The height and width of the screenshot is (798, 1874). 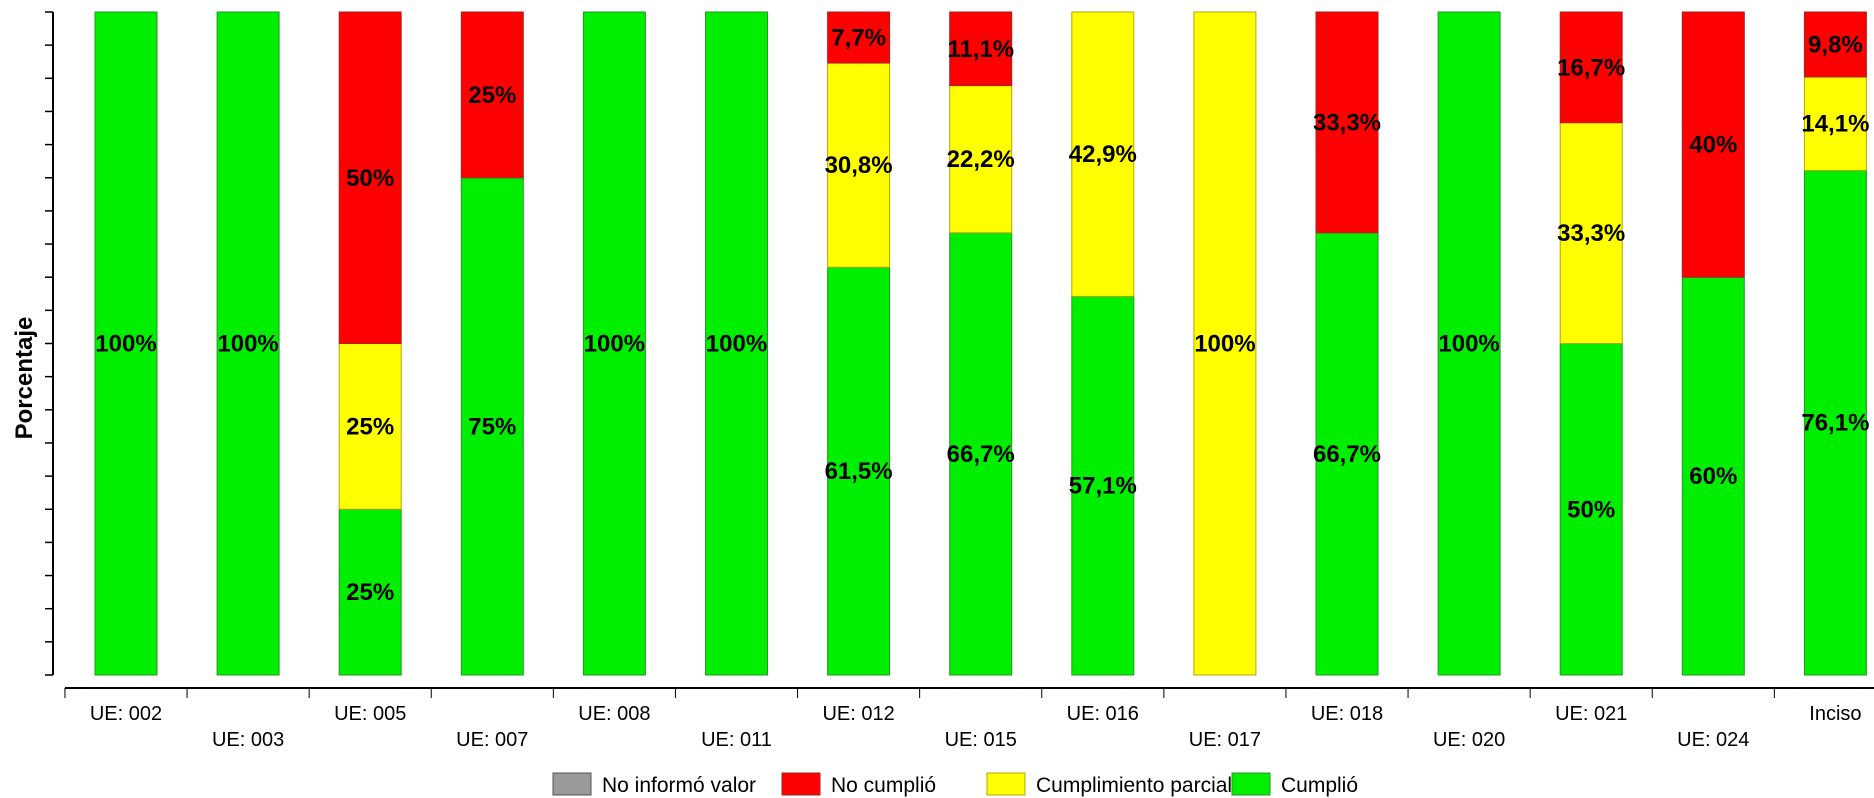 I want to click on data-label: 30,8%, so click(x=859, y=165).